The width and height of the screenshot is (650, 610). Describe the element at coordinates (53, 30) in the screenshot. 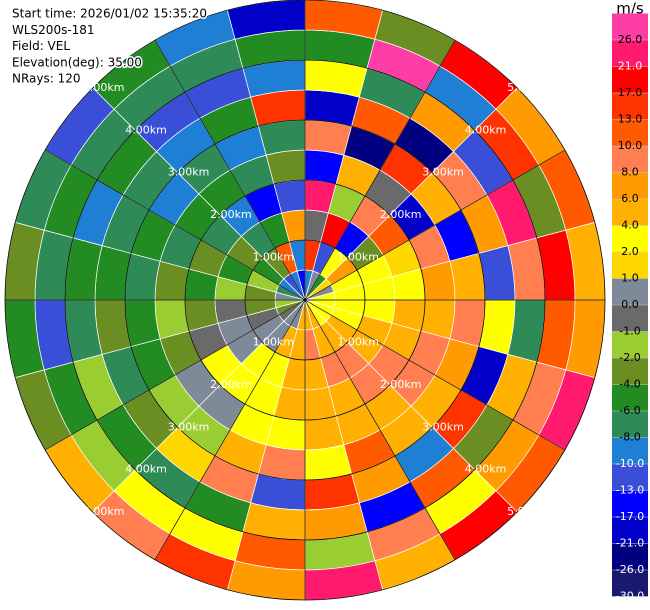

I see `header-line: WLS200s-181` at that location.